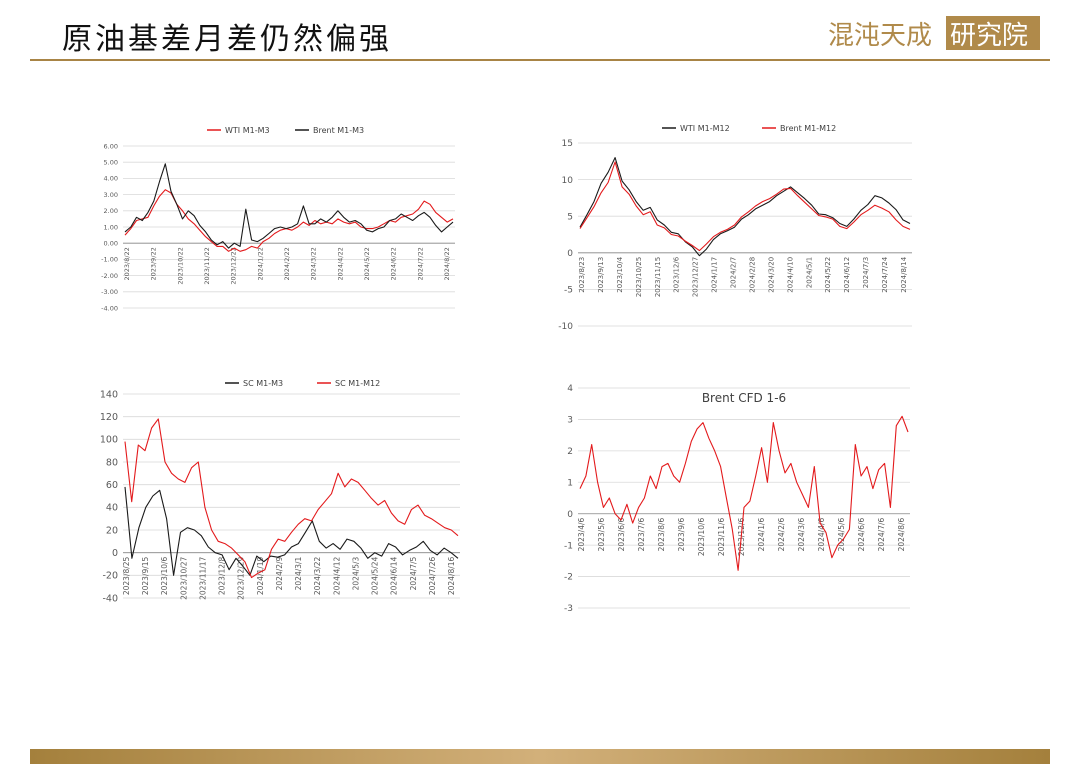 The image size is (1080, 764). What do you see at coordinates (621, 534) in the screenshot?
I see `x-tick-label: 2023/6/6` at bounding box center [621, 534].